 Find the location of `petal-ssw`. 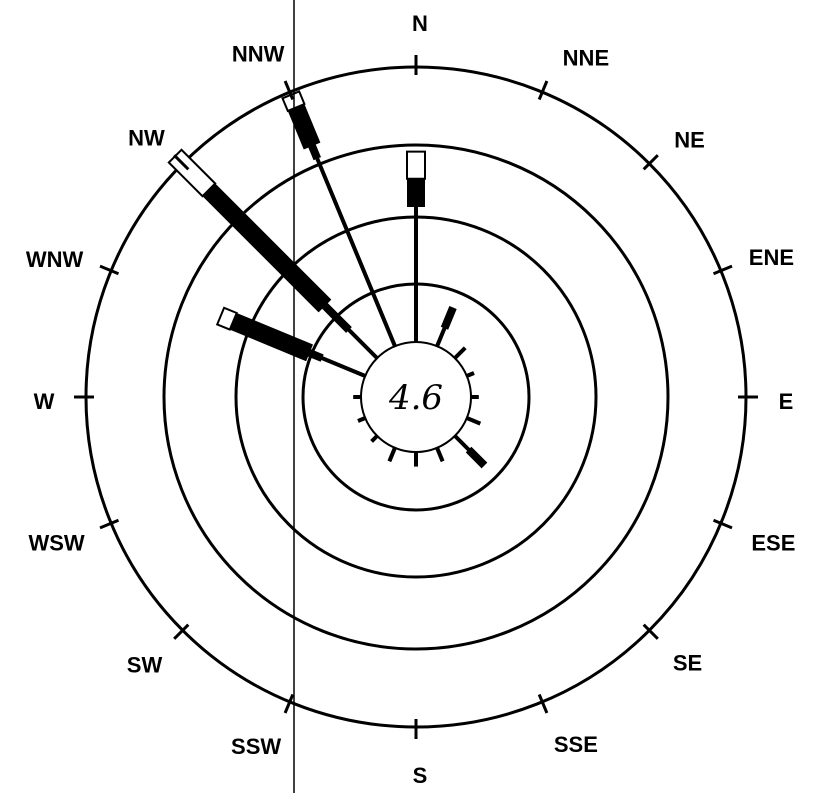

petal-ssw is located at coordinates (392, 454).